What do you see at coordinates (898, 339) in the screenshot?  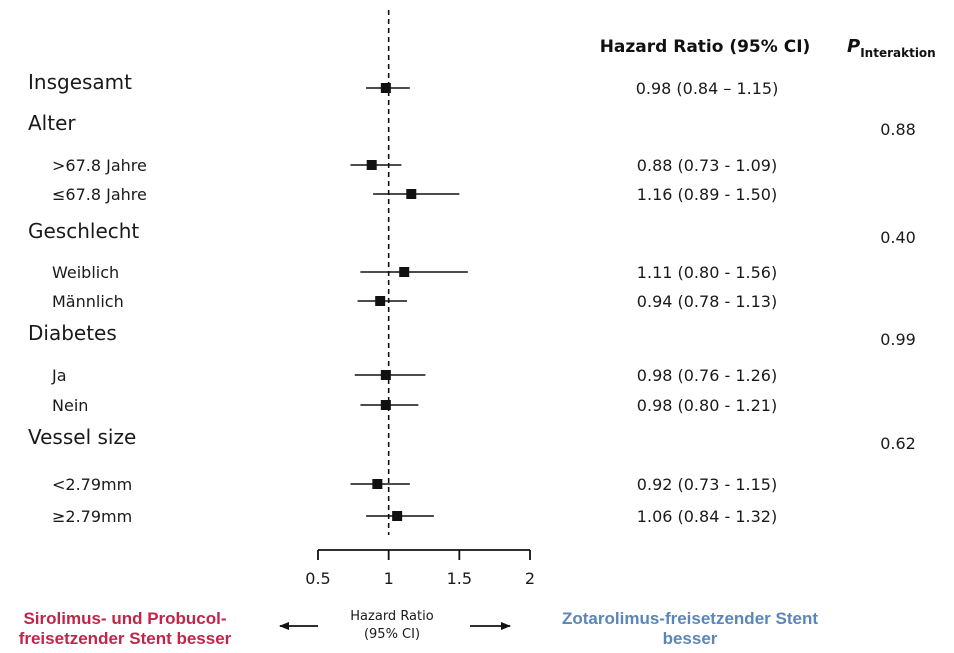 I see `p-interaction-value: 0.99` at bounding box center [898, 339].